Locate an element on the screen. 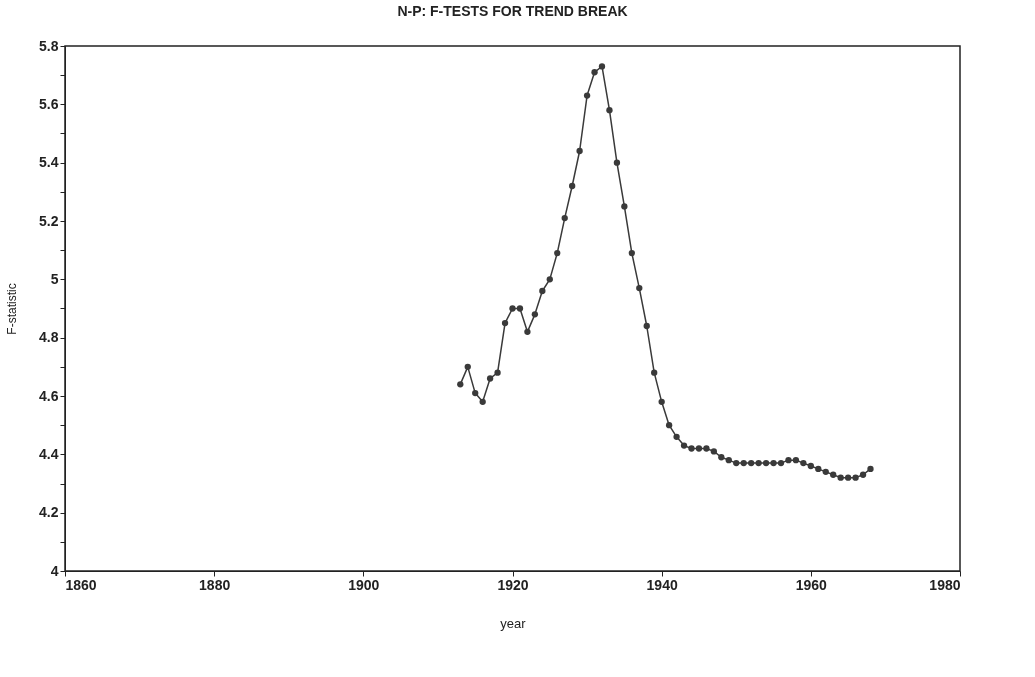 This screenshot has width=1035, height=677. x-tick-label: 1900 is located at coordinates (364, 584).